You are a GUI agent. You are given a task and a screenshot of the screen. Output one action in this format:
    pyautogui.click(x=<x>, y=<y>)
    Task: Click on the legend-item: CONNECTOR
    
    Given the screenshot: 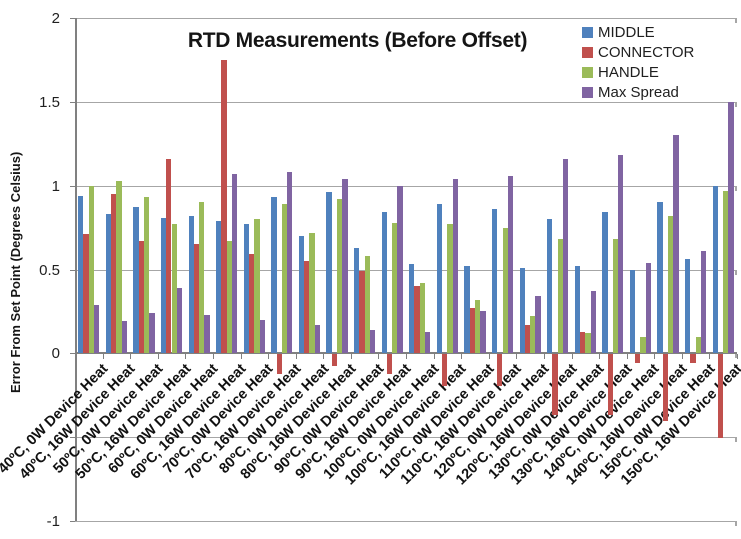 What is the action you would take?
    pyautogui.click(x=638, y=52)
    